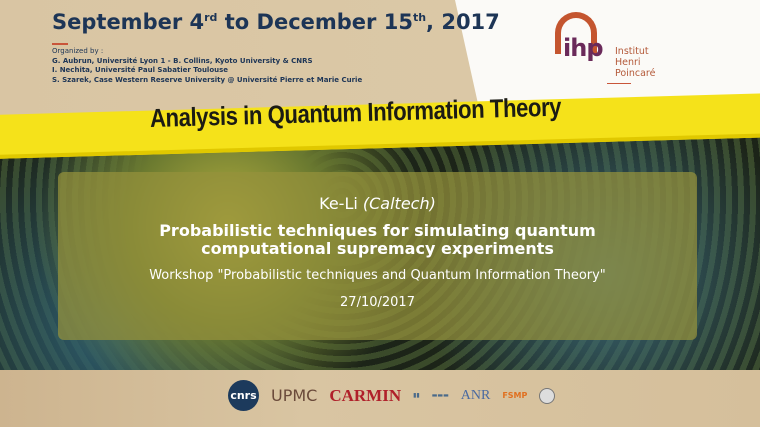 Image resolution: width=760 pixels, height=427 pixels. What do you see at coordinates (576, 33) in the screenshot?
I see `arch-icon` at bounding box center [576, 33].